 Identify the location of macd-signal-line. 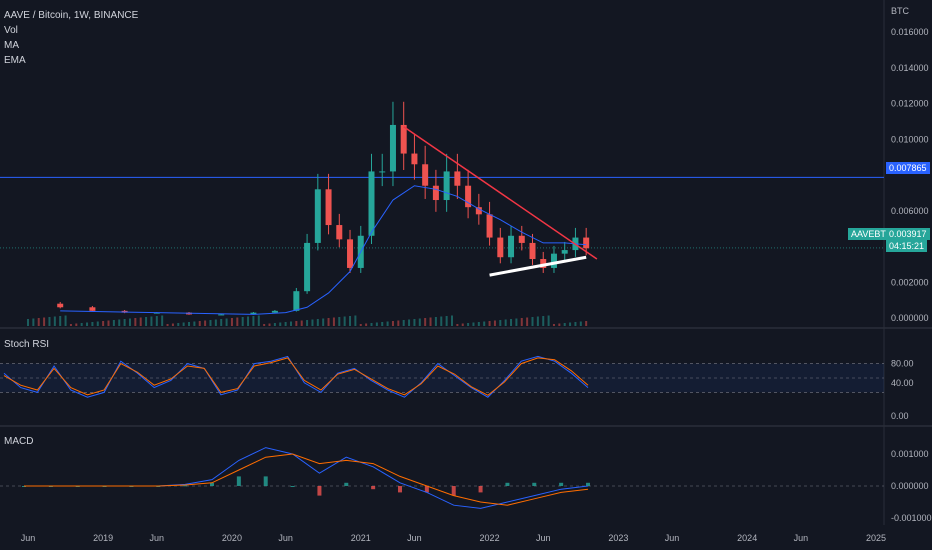
(306, 479).